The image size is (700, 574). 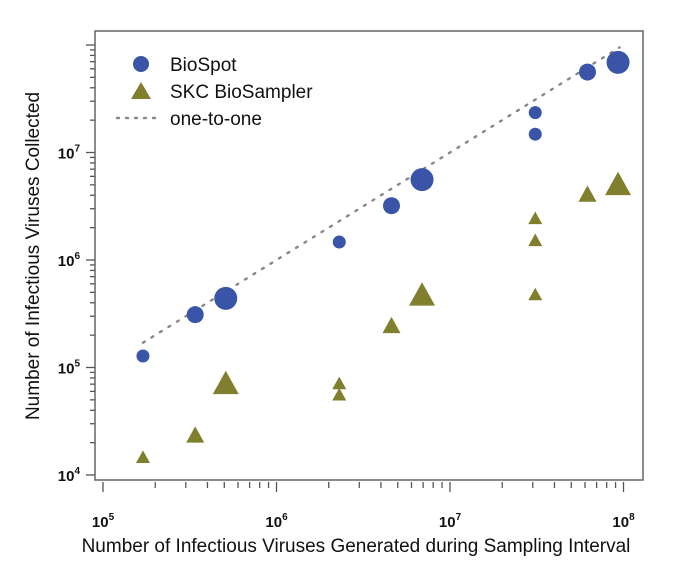 I want to click on legend-circle-icon, so click(x=141, y=64).